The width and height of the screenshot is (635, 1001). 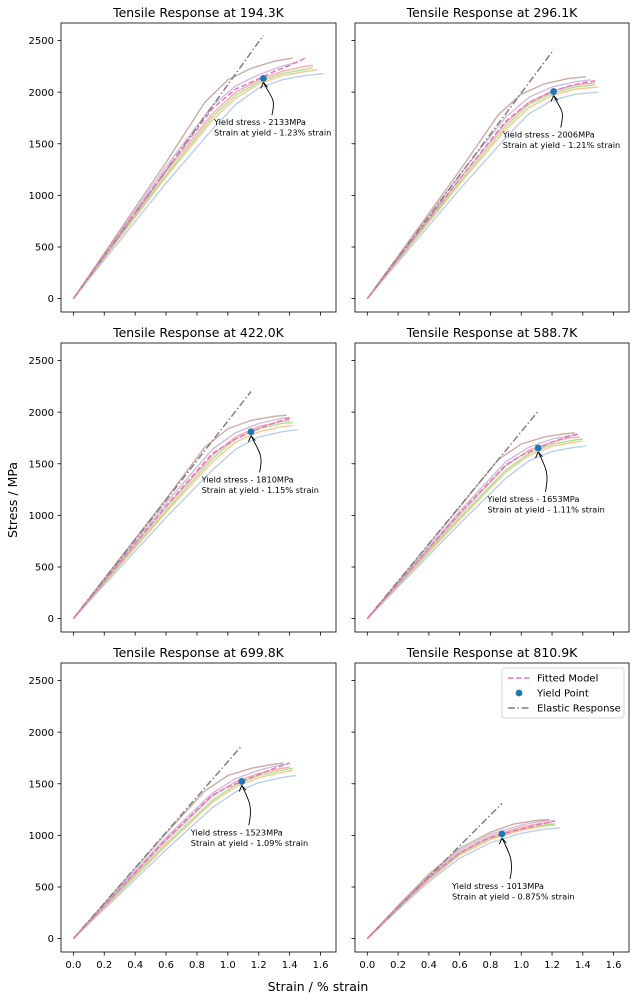 What do you see at coordinates (583, 965) in the screenshot?
I see `x-tick-label: 1.4` at bounding box center [583, 965].